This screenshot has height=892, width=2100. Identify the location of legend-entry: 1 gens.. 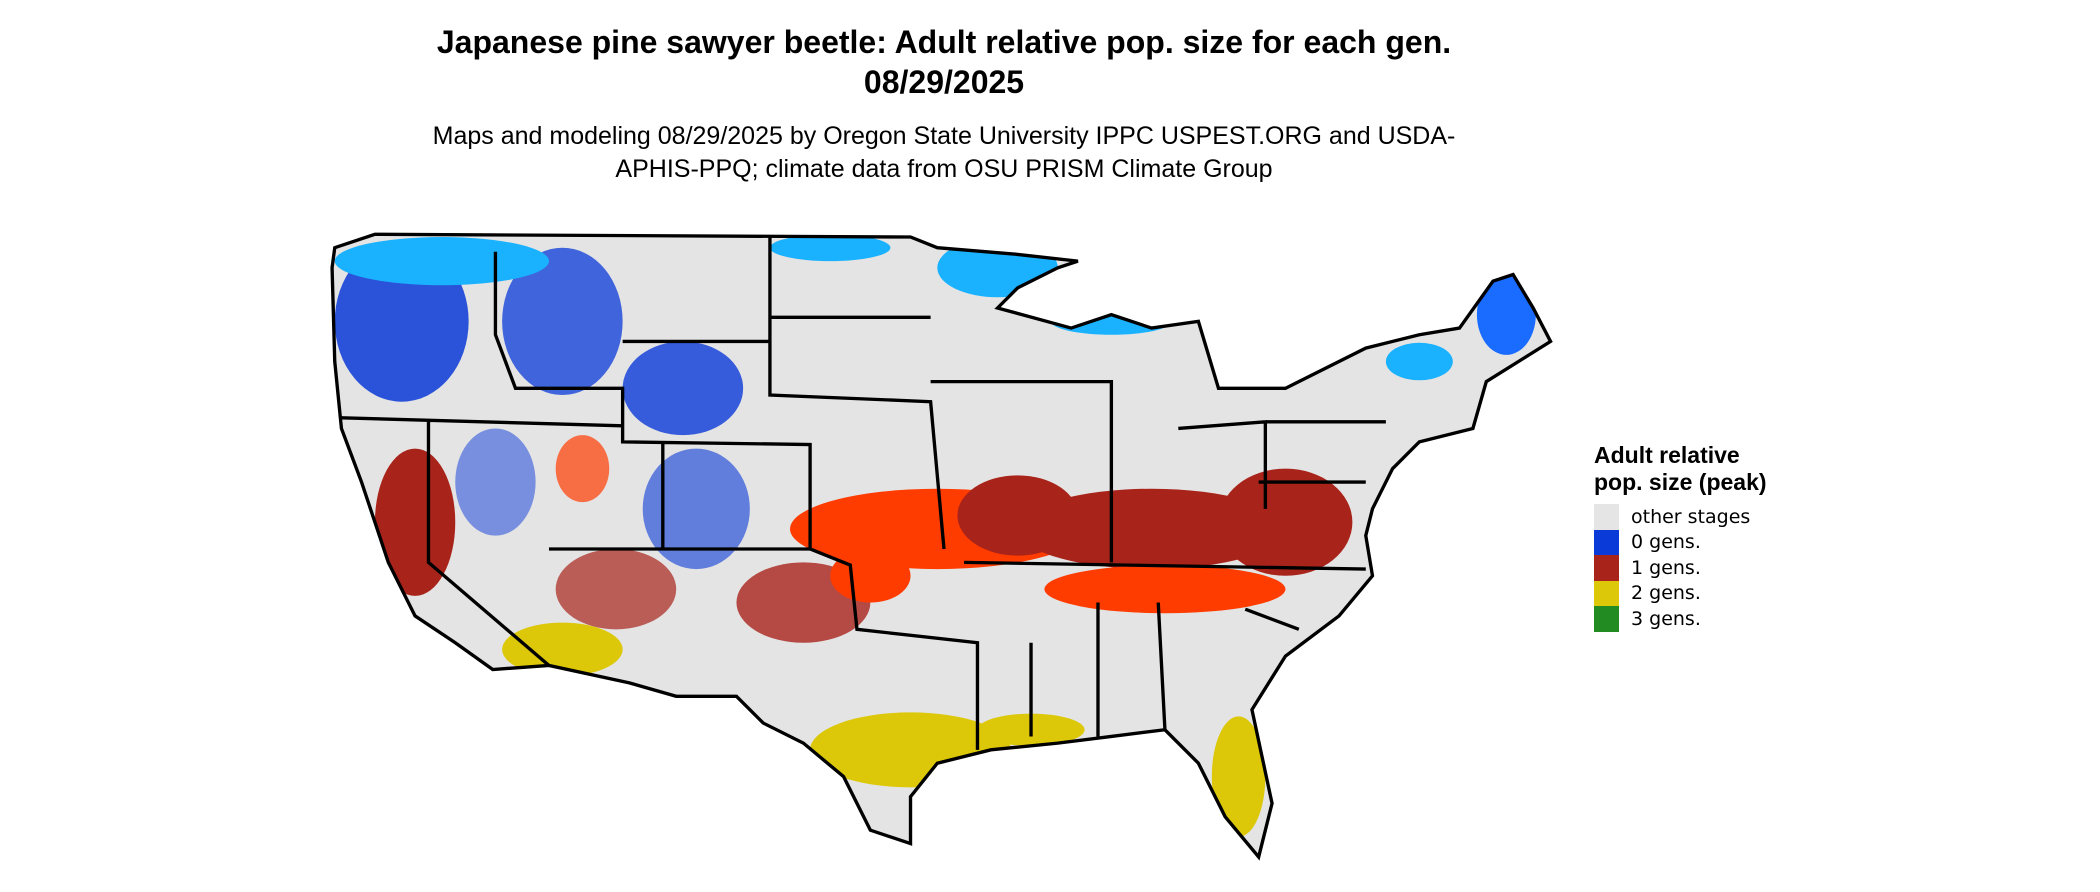
(1694, 568).